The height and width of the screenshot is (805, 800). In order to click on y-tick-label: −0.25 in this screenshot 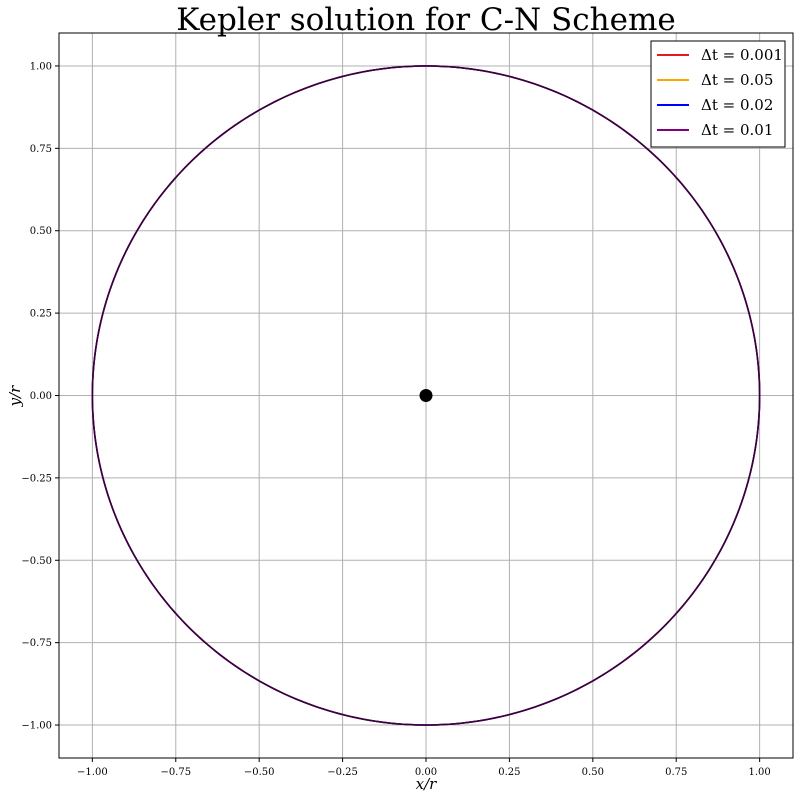, I will do `click(36, 478)`.